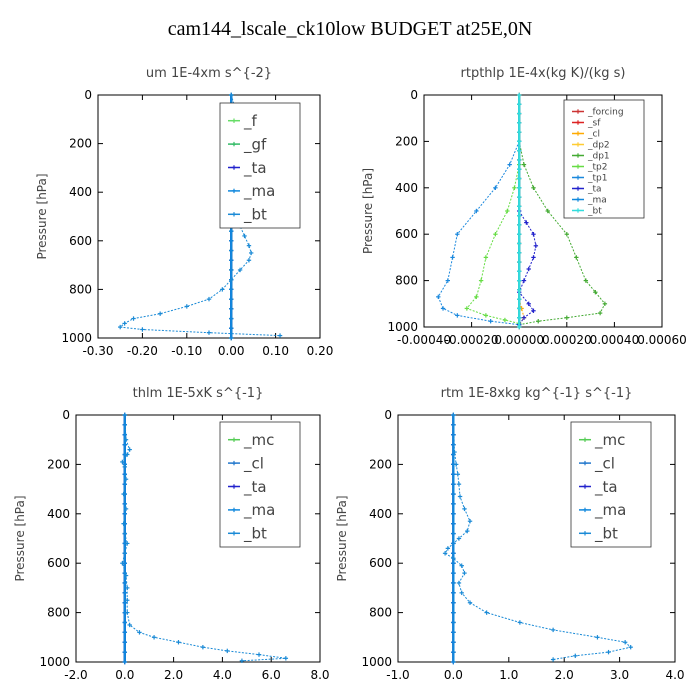  What do you see at coordinates (543, 73) in the screenshot?
I see `panel-title: rtpthlp 1E-4x(kg K)/(kg s)` at bounding box center [543, 73].